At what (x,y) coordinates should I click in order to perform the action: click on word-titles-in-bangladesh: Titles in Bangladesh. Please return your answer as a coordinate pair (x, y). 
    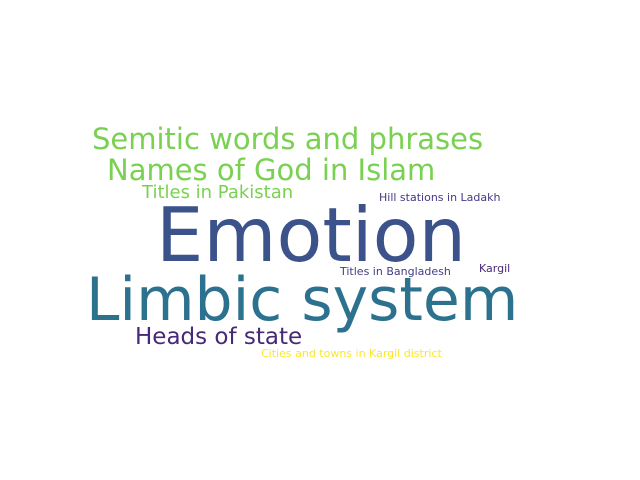
    Looking at the image, I should click on (395, 271).